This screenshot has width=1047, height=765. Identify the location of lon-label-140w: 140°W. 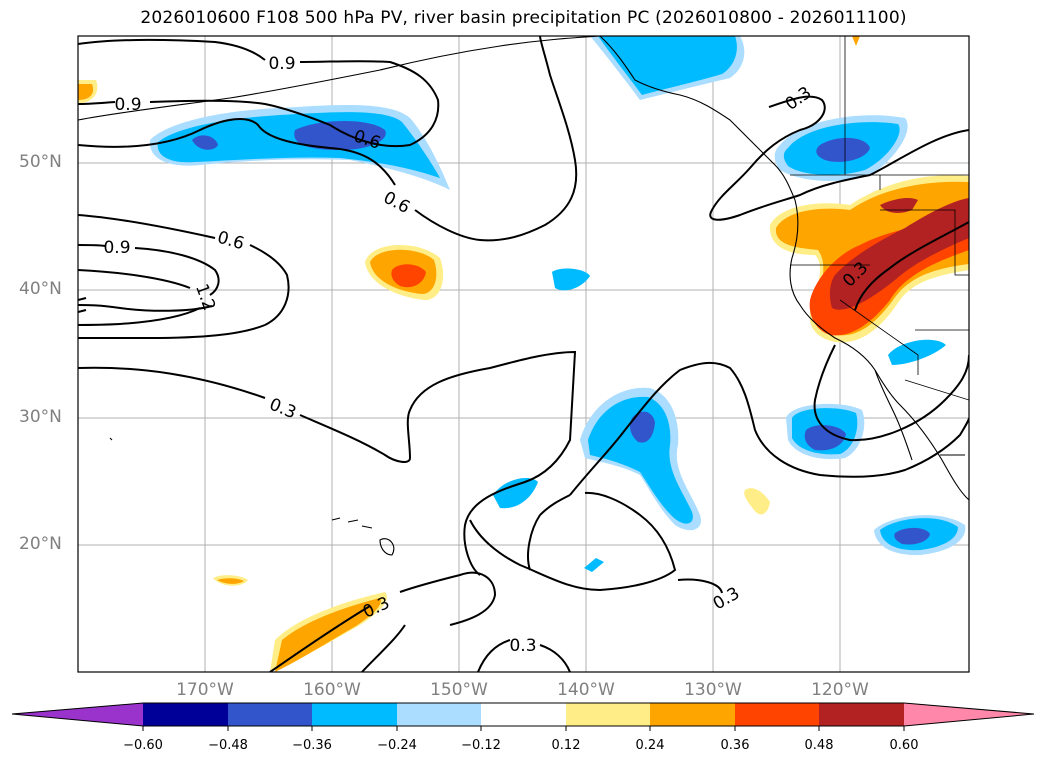
(586, 690).